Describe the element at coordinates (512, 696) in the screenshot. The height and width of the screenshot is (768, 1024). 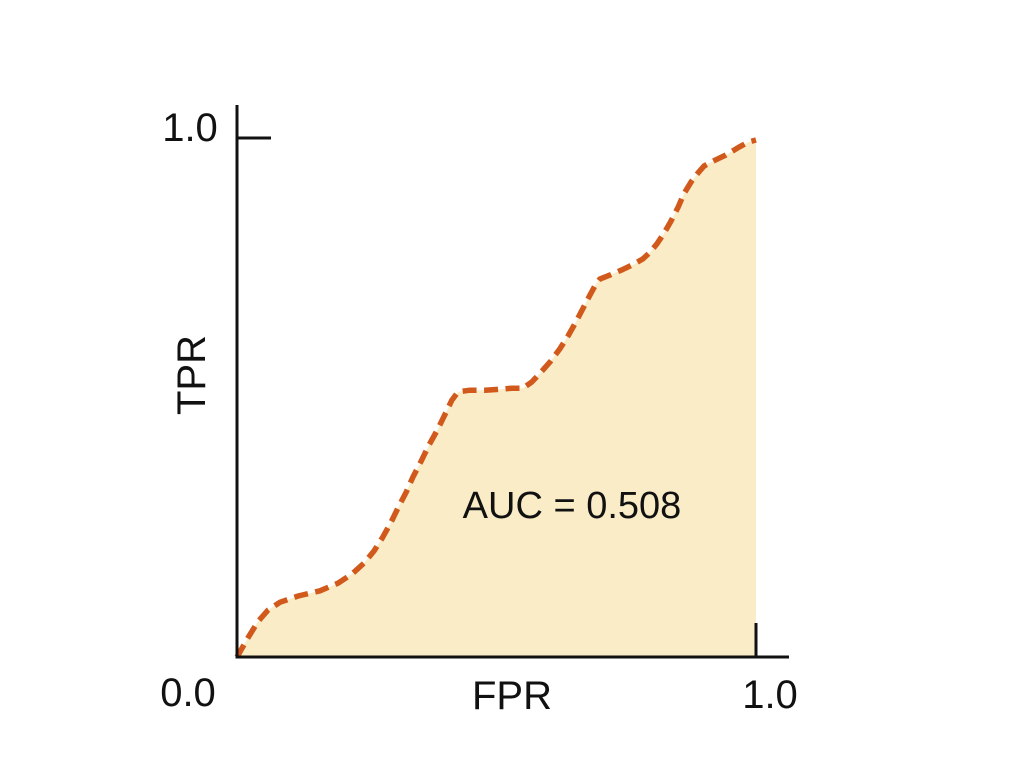
I see `x-axis-title: FPR` at that location.